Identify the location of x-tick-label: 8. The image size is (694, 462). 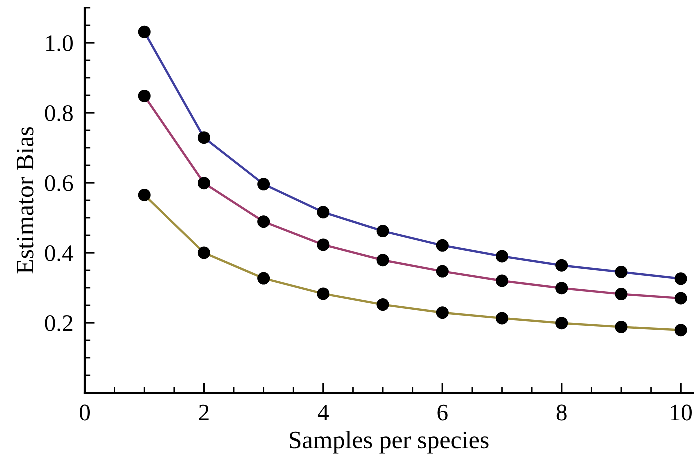
(561, 412).